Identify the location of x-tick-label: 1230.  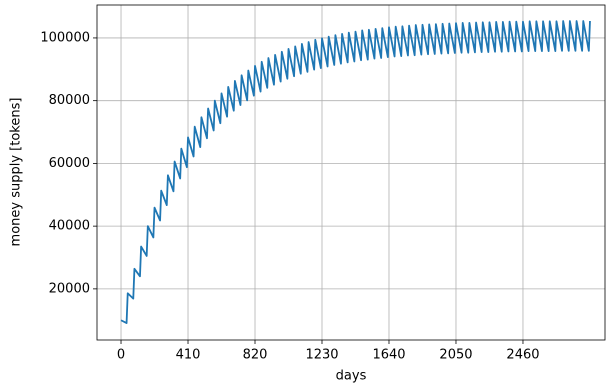
(321, 355).